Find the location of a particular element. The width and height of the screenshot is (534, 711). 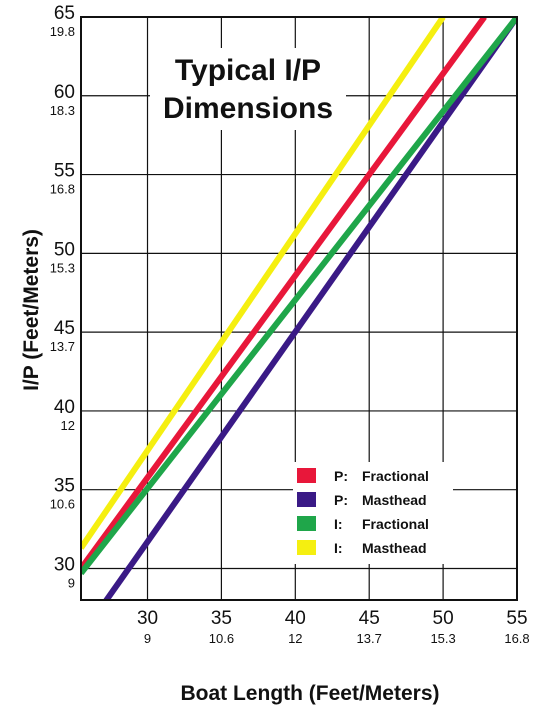

x-tick-label: 55 is located at coordinates (516, 618).